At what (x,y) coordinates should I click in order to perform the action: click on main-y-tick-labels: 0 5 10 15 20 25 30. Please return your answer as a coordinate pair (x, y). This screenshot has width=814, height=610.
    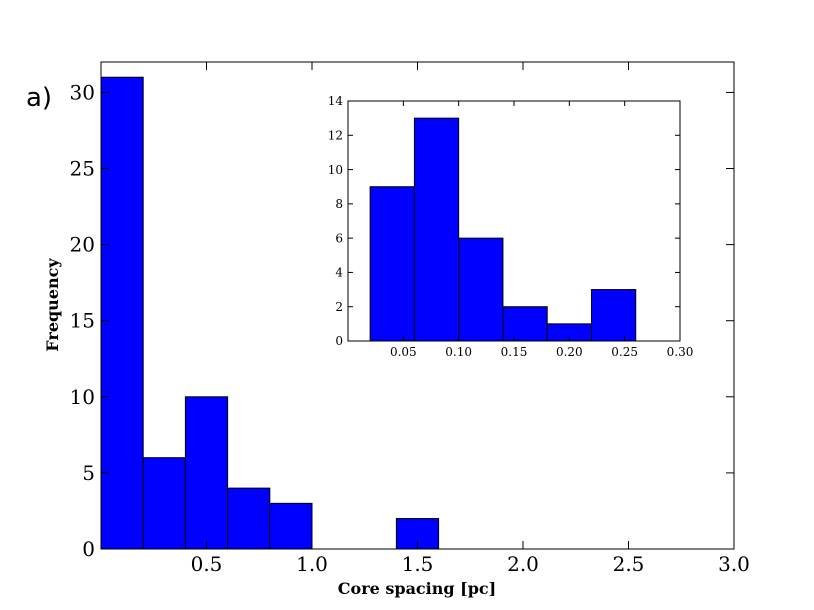
    Looking at the image, I should click on (82, 320).